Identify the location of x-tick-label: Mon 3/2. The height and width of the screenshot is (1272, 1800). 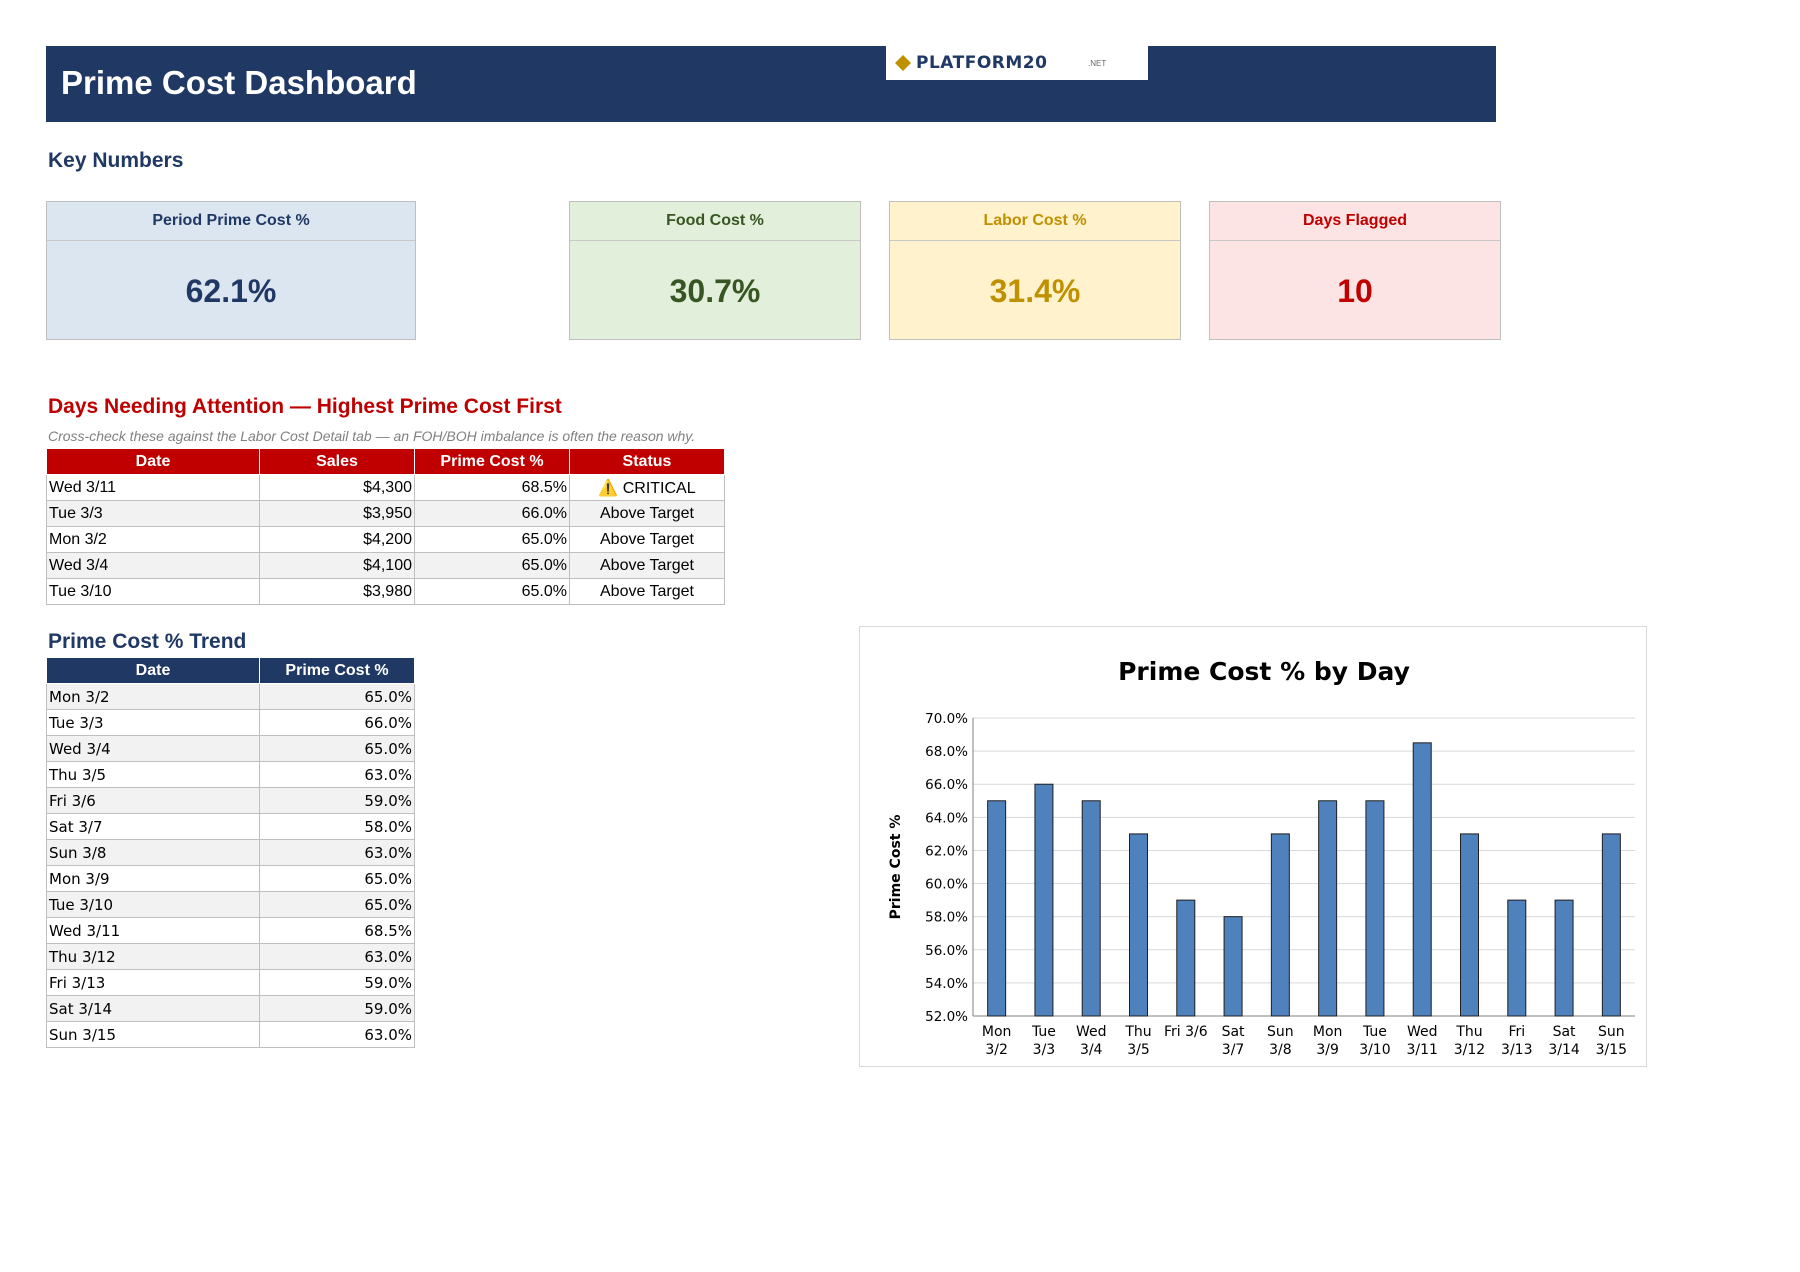
(997, 1041).